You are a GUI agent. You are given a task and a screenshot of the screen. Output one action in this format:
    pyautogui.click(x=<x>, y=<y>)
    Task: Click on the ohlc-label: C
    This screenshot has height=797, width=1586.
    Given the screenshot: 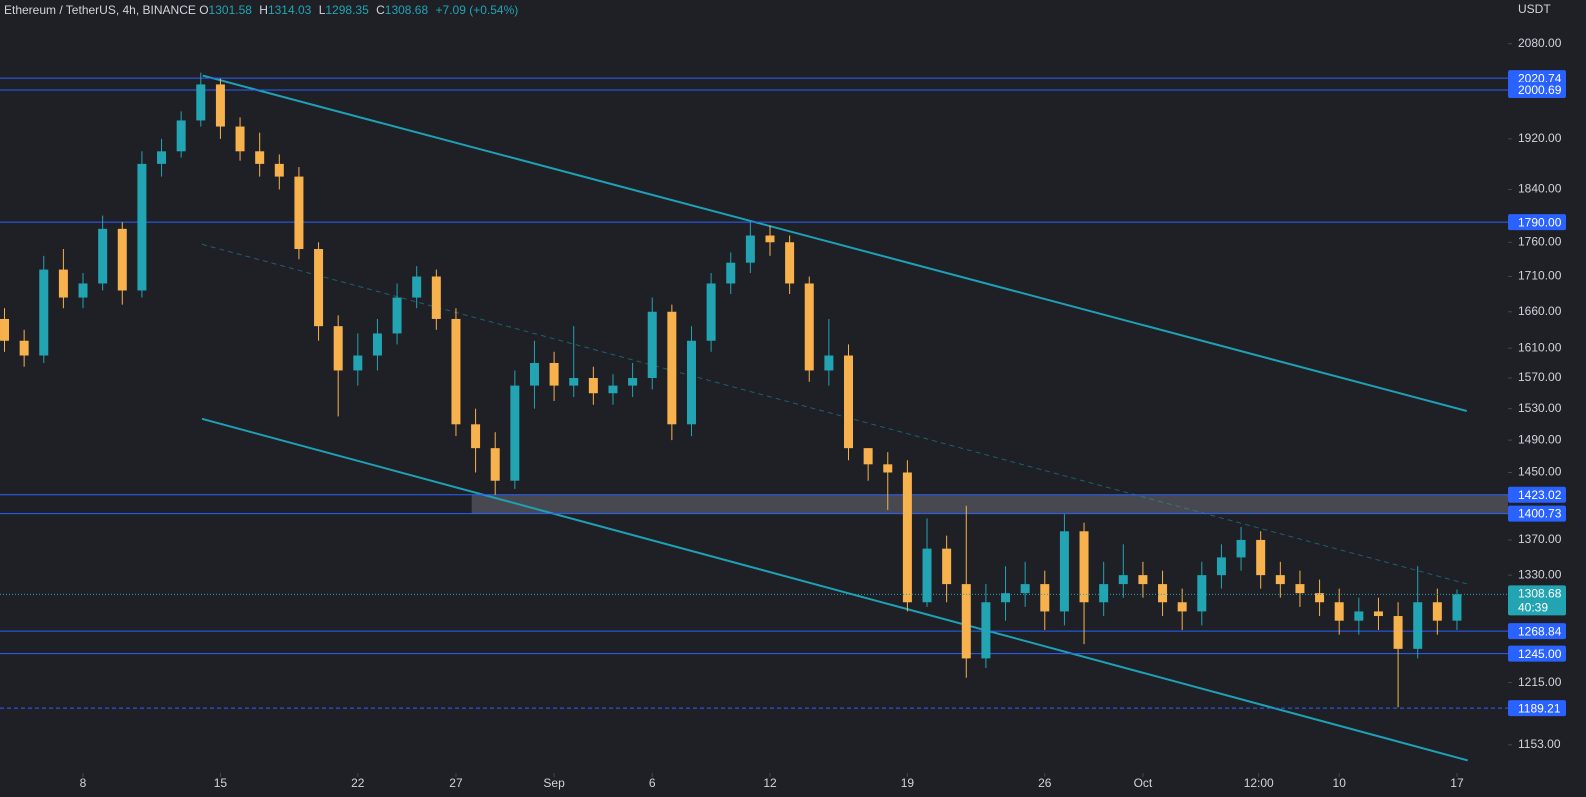 What is the action you would take?
    pyautogui.click(x=380, y=10)
    